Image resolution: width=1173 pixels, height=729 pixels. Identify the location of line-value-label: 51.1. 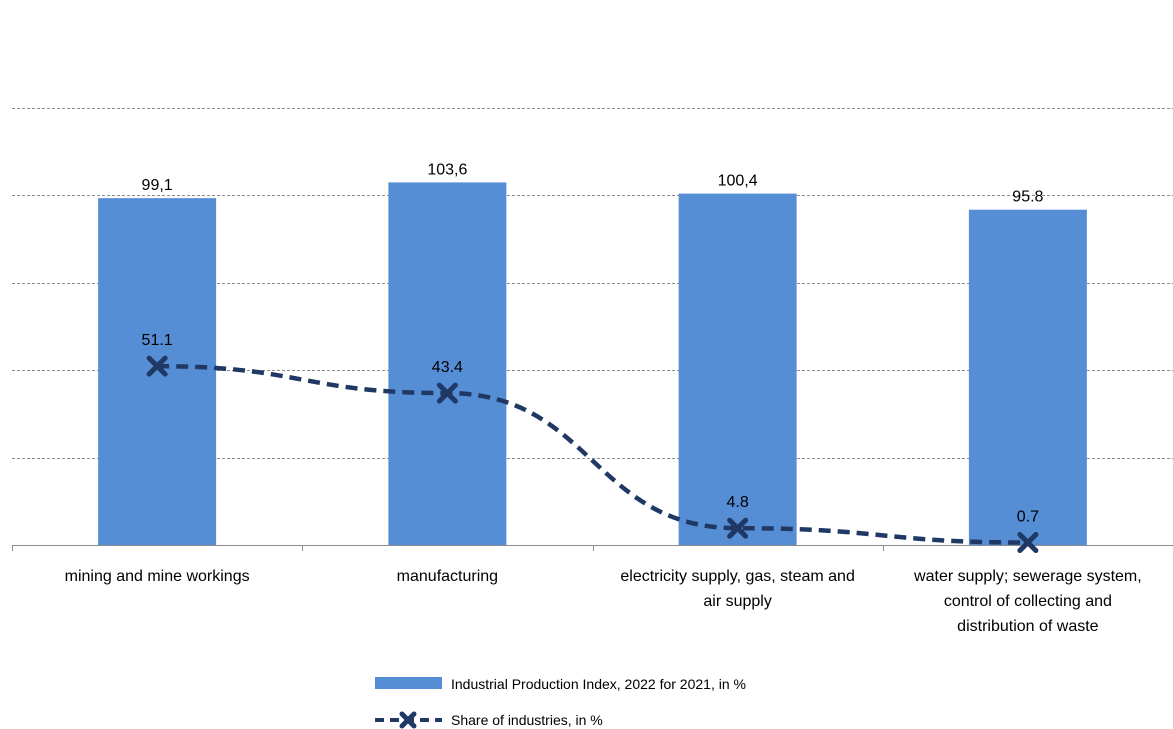
(157, 340).